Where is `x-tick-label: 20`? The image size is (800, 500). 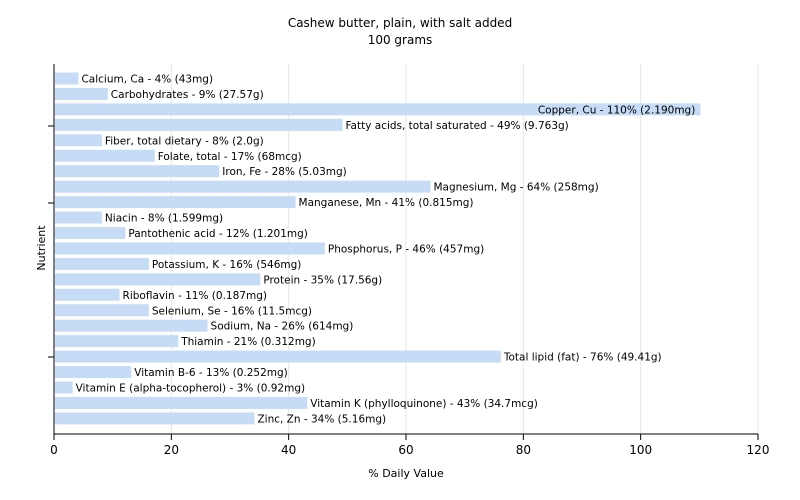 x-tick-label: 20 is located at coordinates (171, 450).